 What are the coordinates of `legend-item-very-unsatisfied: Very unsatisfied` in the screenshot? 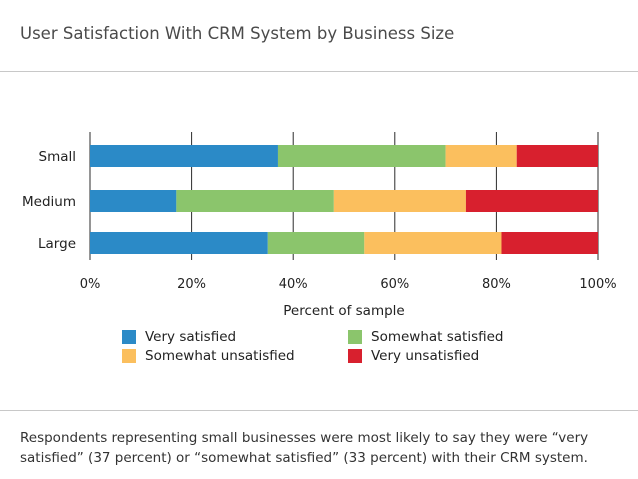 It's located at (445, 356).